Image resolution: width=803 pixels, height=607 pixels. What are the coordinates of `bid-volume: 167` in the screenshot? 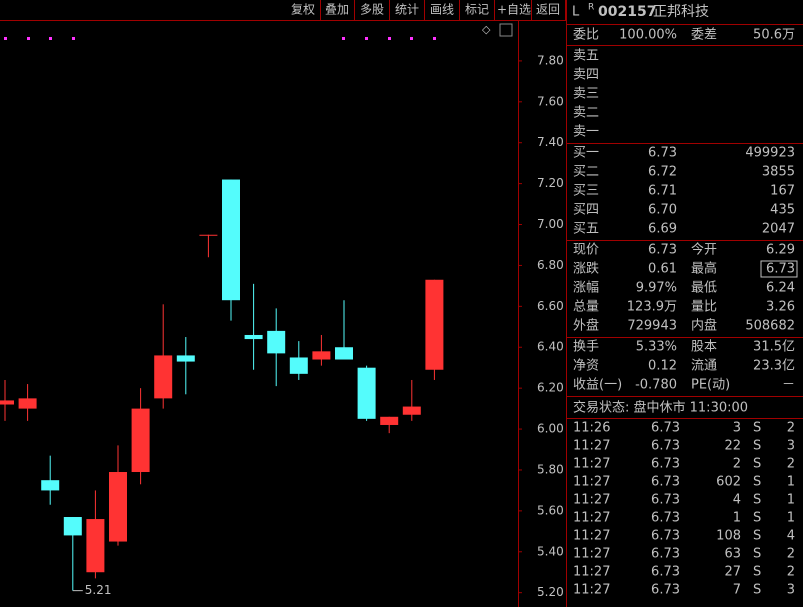 It's located at (782, 191).